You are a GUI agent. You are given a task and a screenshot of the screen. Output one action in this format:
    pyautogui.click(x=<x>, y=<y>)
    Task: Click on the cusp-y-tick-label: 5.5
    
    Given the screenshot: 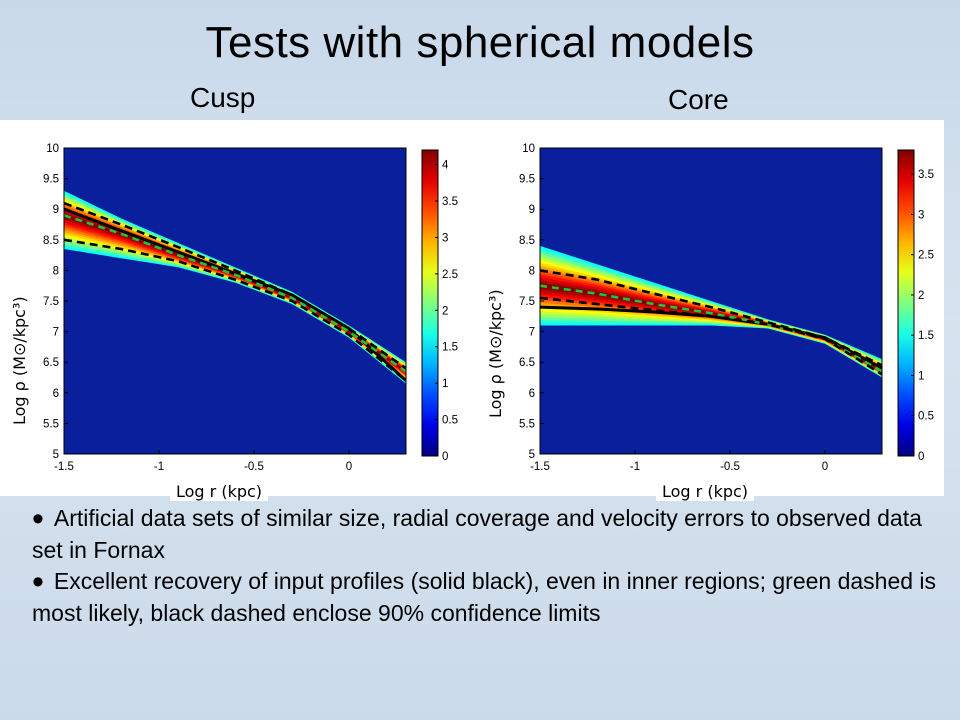 What is the action you would take?
    pyautogui.click(x=51, y=424)
    